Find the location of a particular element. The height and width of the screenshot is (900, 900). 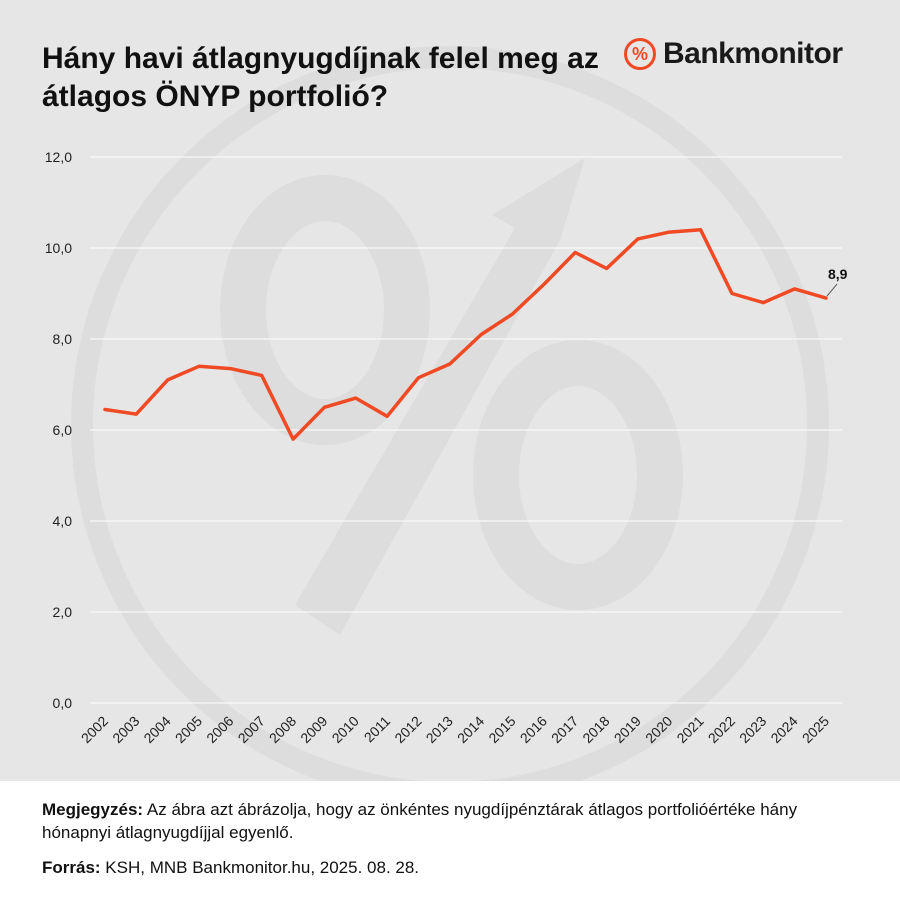

x-tick-label: 2019 is located at coordinates (627, 729).